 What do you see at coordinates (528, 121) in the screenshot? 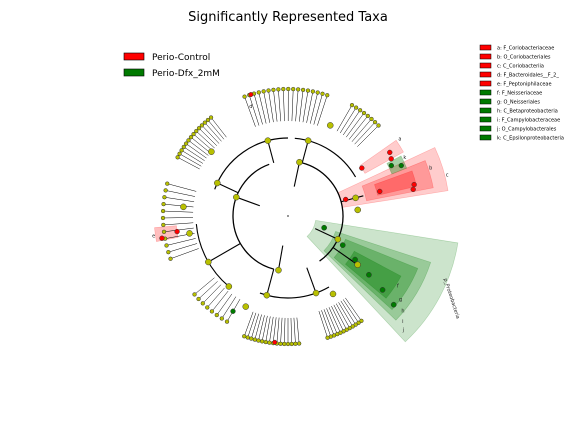
I see `key-label-i: i: F_Campylobacteraceae` at bounding box center [528, 121].